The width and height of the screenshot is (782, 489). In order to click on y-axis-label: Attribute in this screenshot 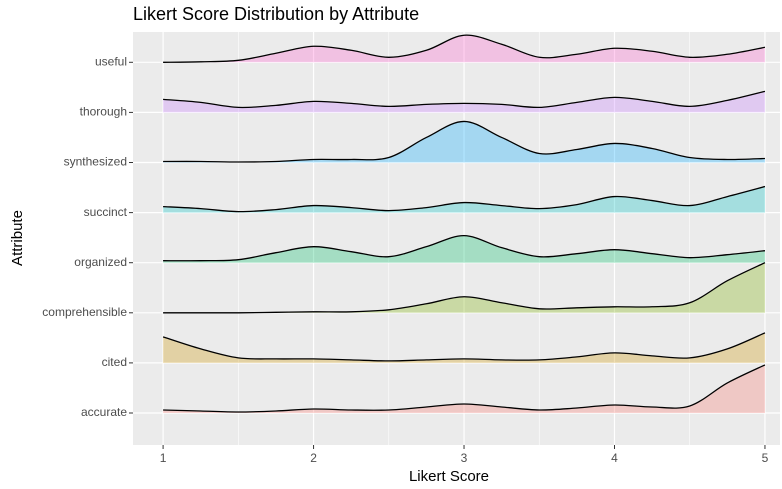, I will do `click(17, 238)`.